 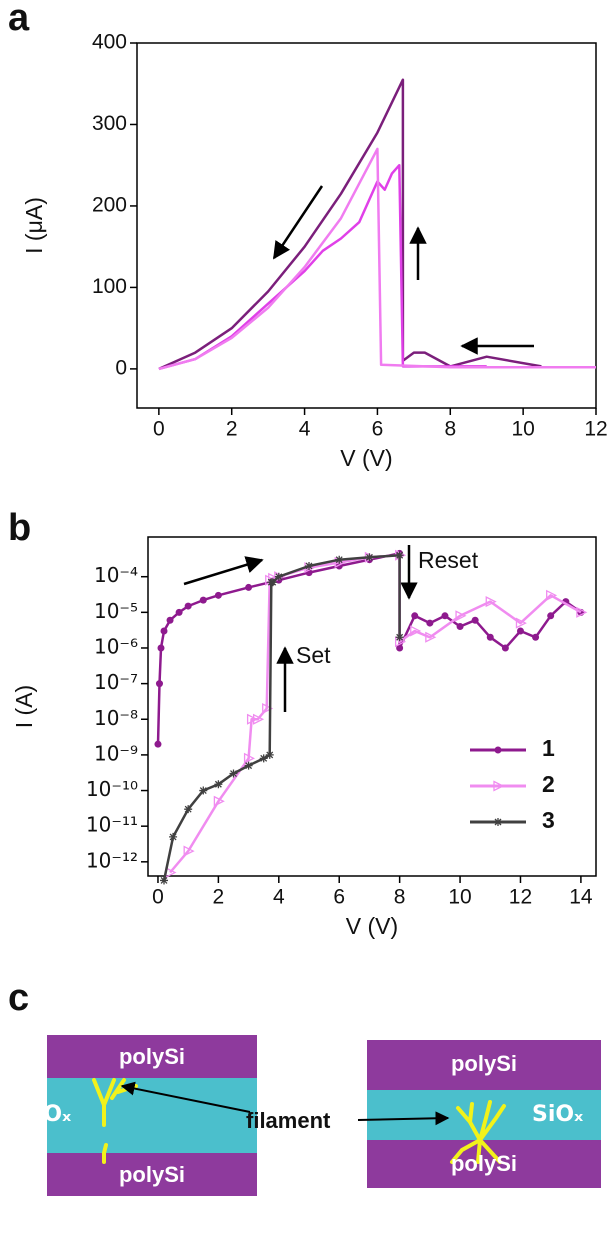 I want to click on y-tick-label: 10⁻¹⁰, so click(x=112, y=789).